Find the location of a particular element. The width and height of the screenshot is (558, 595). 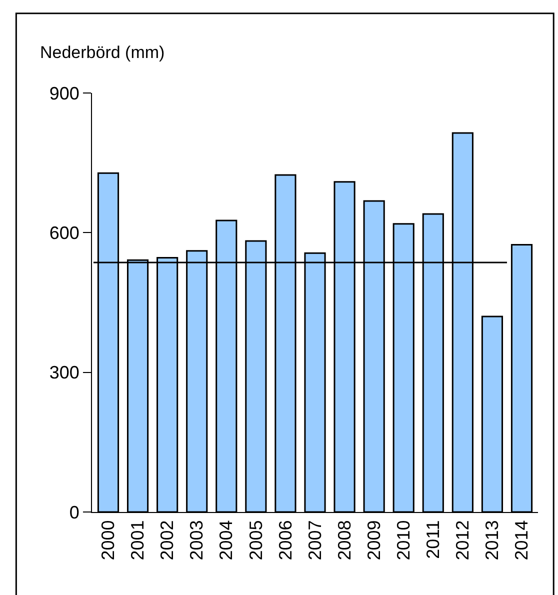

y-axis-title: Nederbörd (mm) is located at coordinates (102, 52).